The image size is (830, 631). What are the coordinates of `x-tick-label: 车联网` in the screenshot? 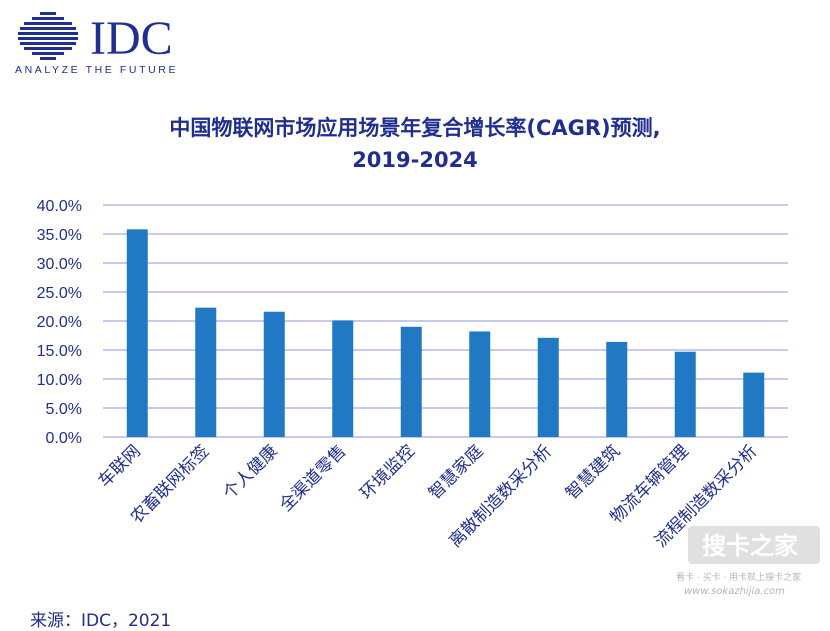 It's located at (120, 466).